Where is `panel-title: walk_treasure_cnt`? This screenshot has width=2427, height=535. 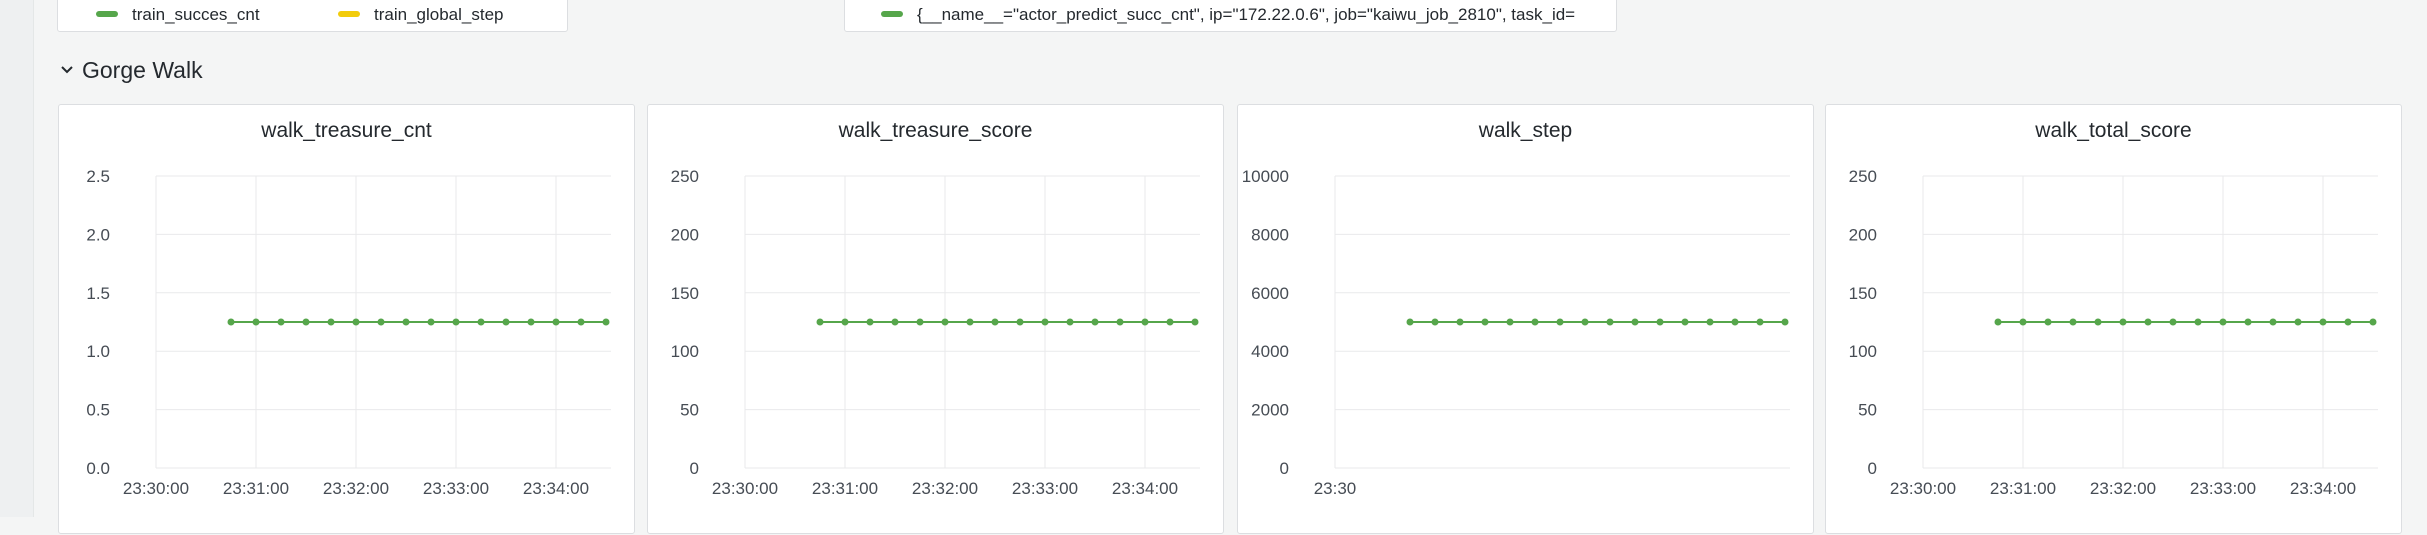 panel-title: walk_treasure_cnt is located at coordinates (346, 130).